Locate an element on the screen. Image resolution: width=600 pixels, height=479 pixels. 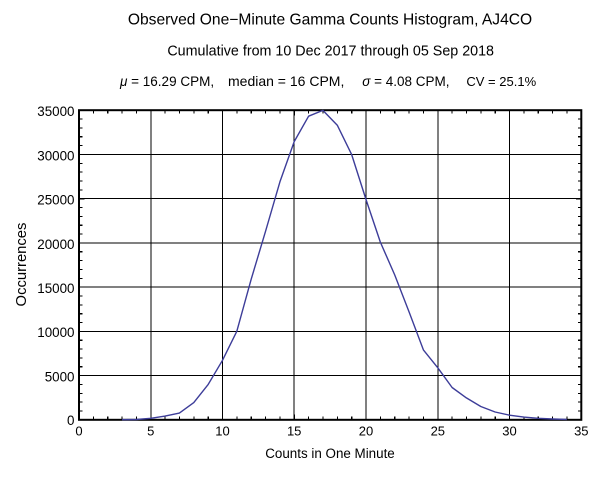
svg-text: 35000 is located at coordinates (55, 111).